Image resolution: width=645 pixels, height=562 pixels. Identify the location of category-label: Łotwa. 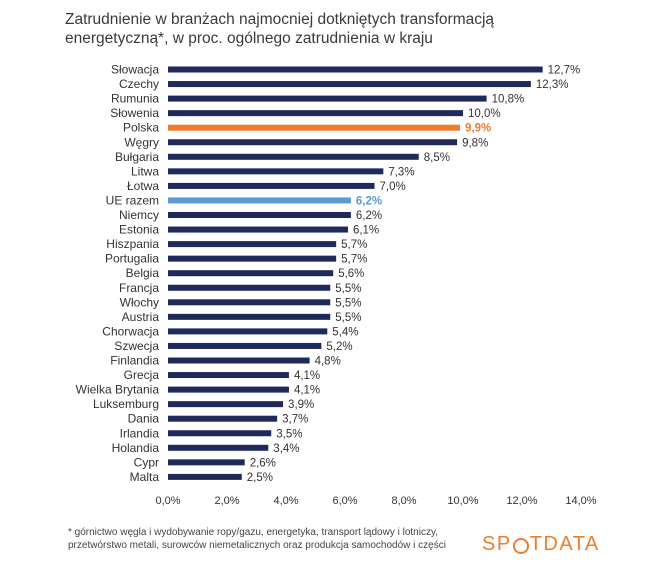
(143, 186).